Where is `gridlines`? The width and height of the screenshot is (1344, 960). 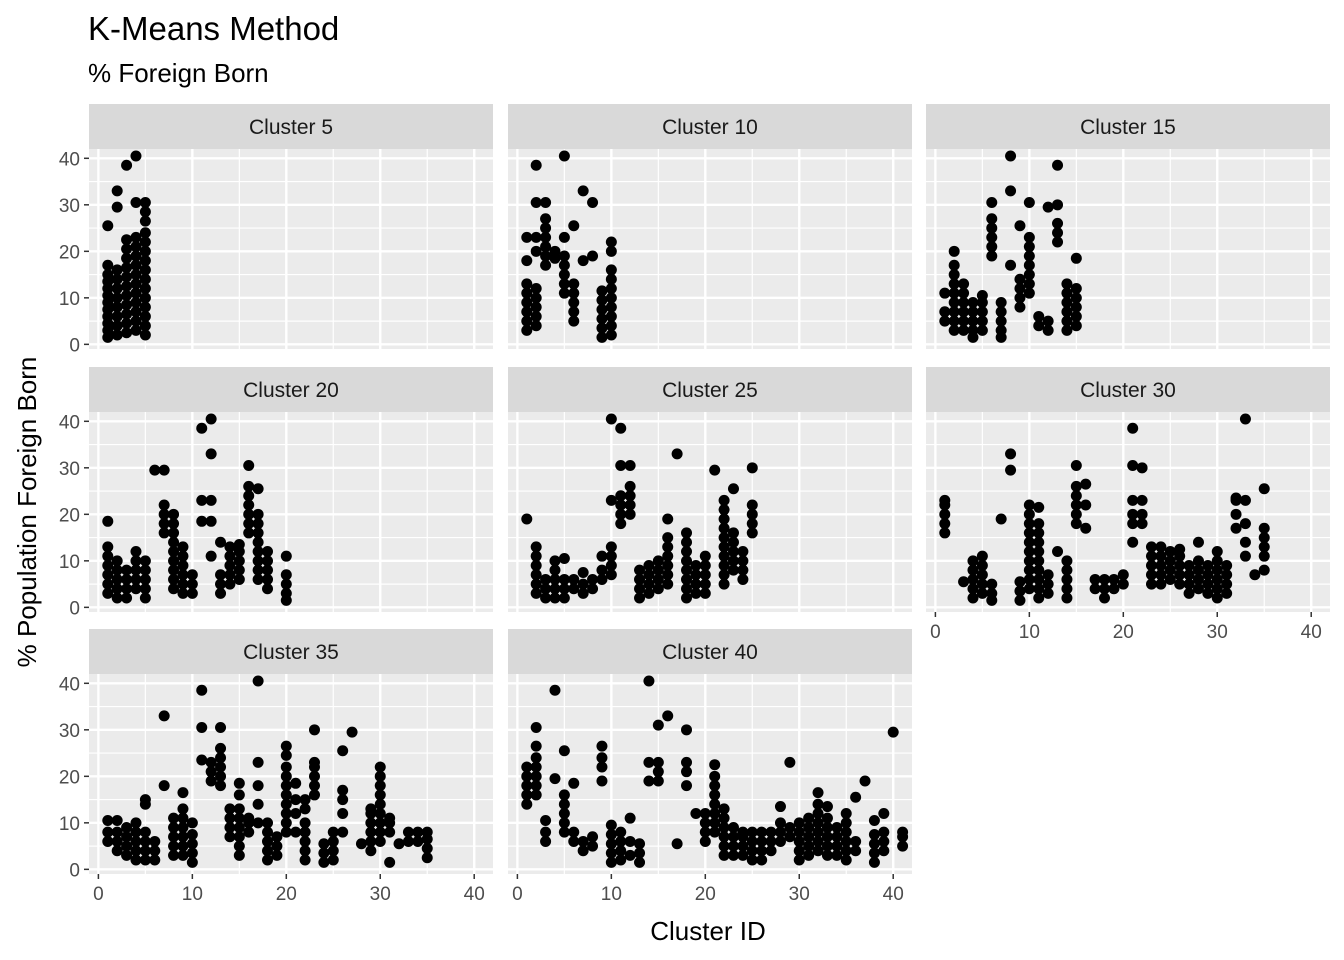 gridlines is located at coordinates (291, 249).